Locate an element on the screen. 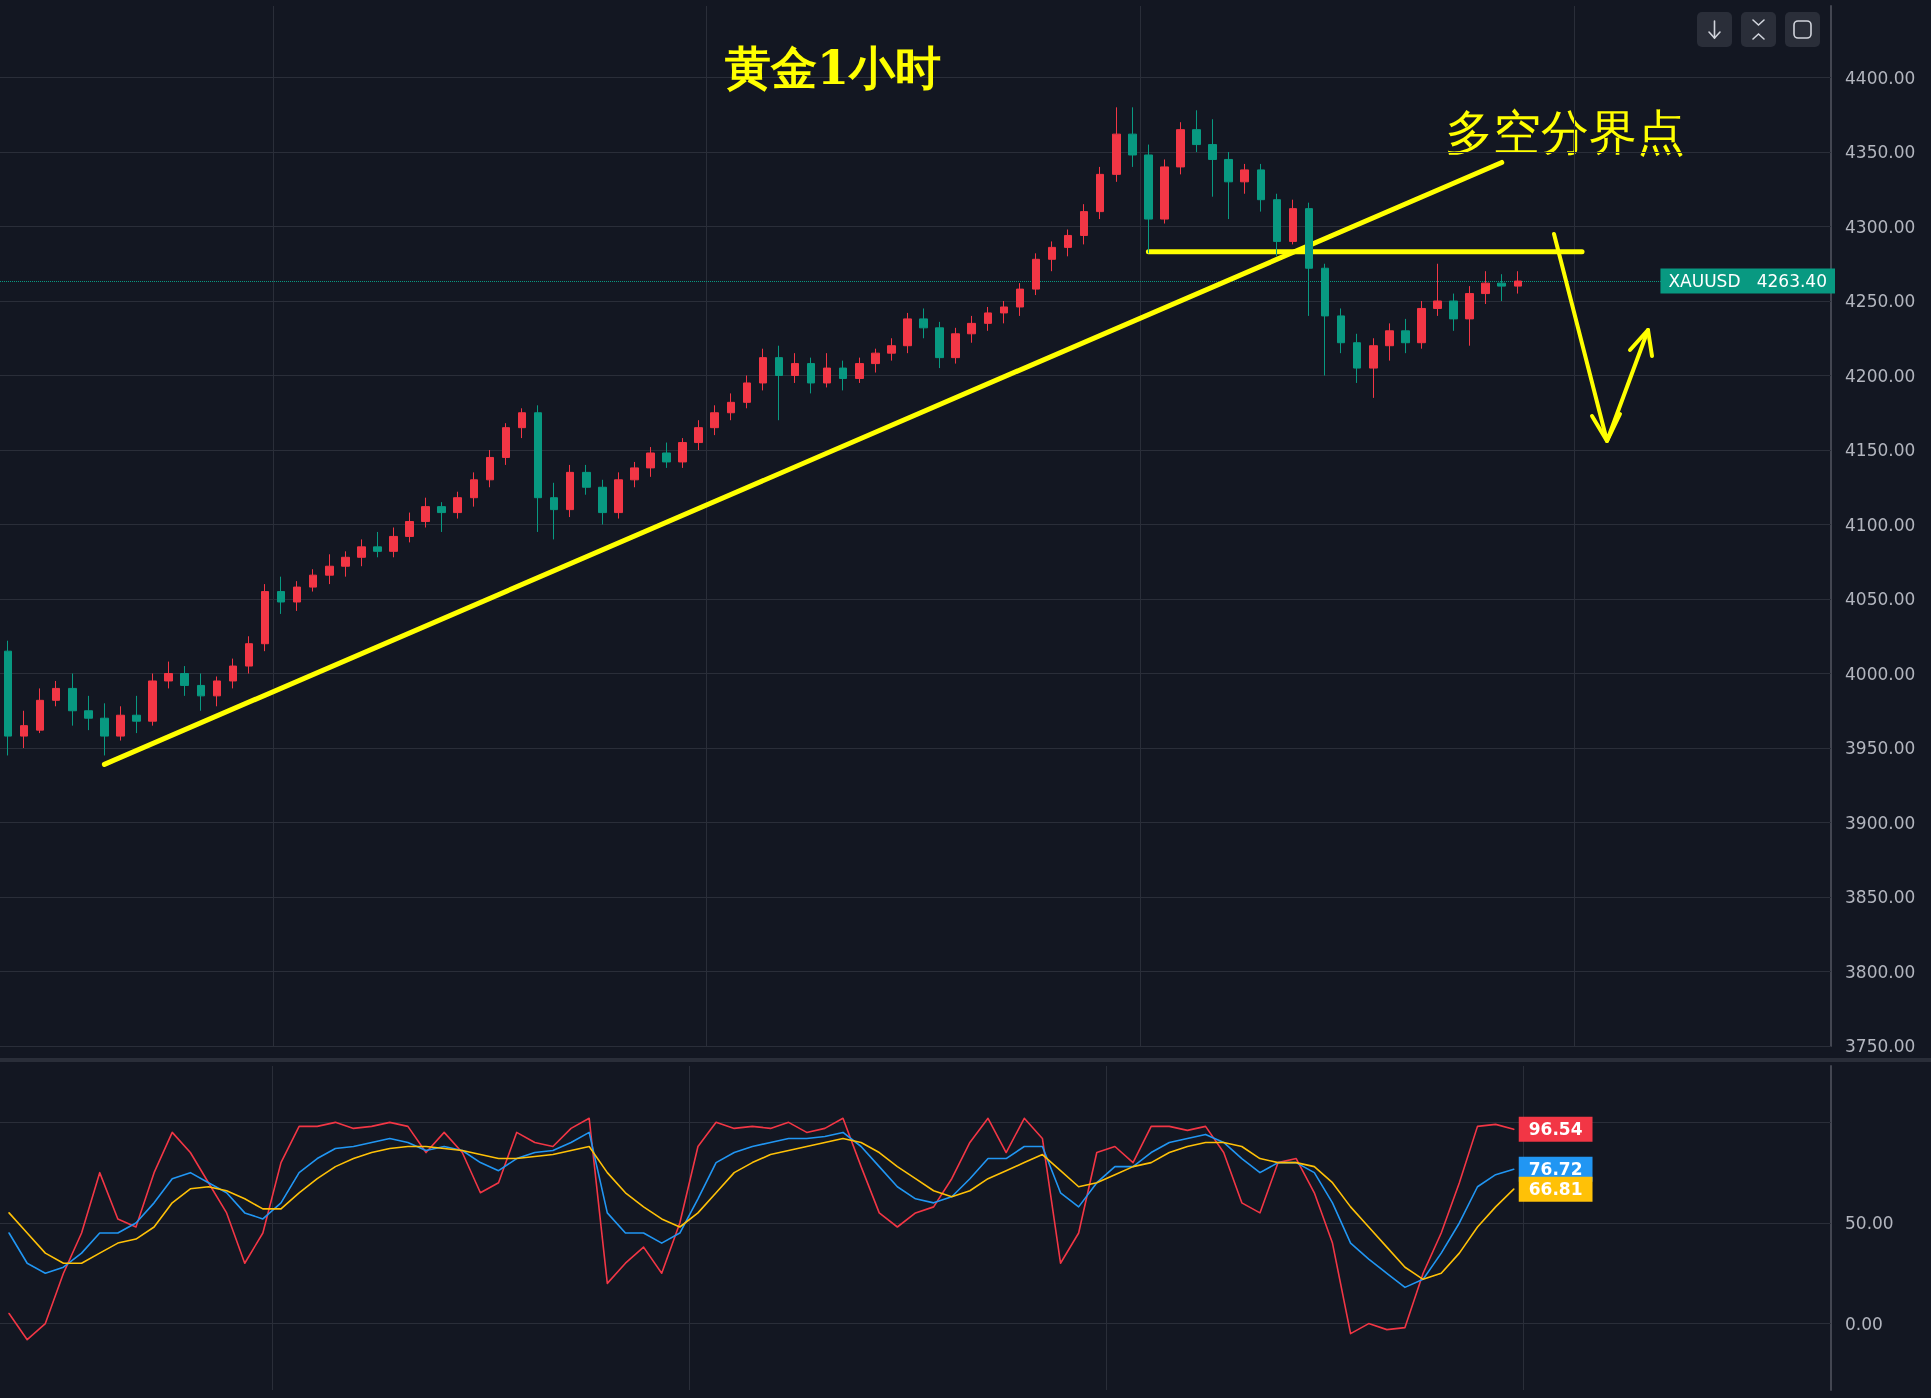 The height and width of the screenshot is (1398, 1931). y-tick-label: 0.00 is located at coordinates (1864, 1323).